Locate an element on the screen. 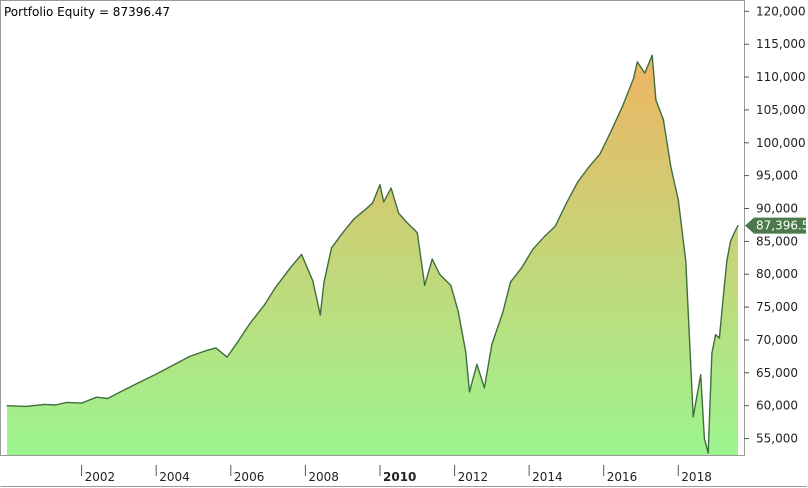 The image size is (808, 488). y-tick-label: 55,000 is located at coordinates (777, 439).